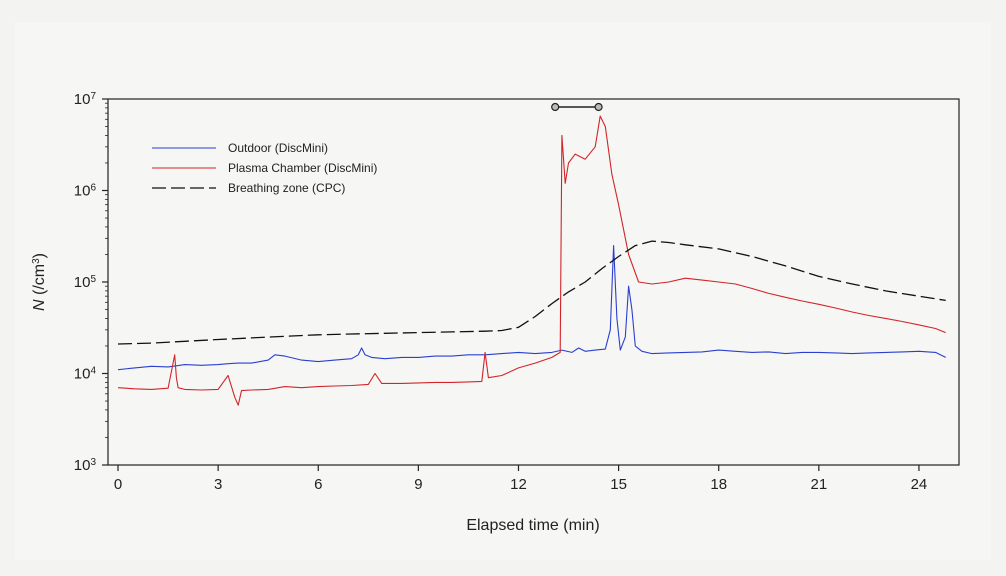  What do you see at coordinates (919, 484) in the screenshot?
I see `x-tick-label: 24` at bounding box center [919, 484].